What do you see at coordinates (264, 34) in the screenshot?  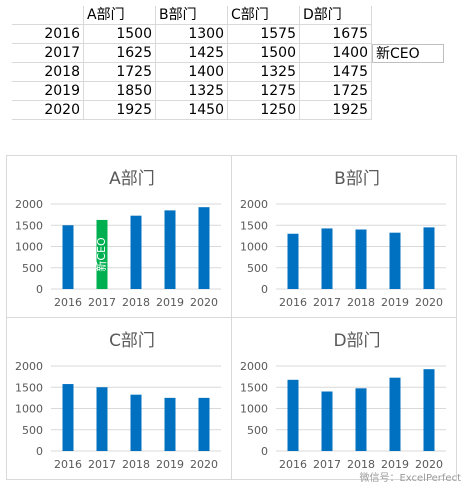 I see `value-cell: 1575` at bounding box center [264, 34].